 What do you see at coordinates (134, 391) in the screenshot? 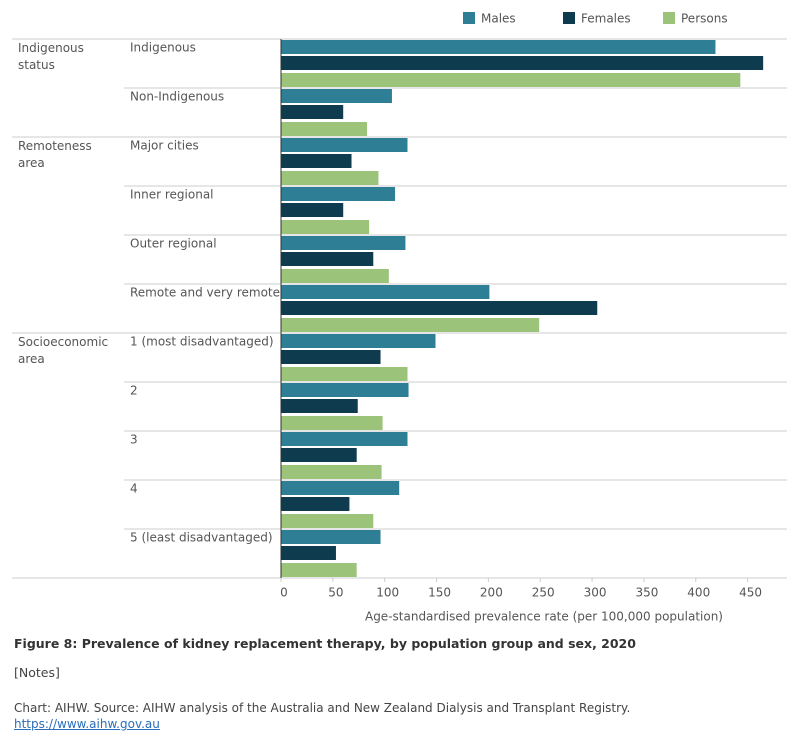
I see `category-label: 2` at bounding box center [134, 391].